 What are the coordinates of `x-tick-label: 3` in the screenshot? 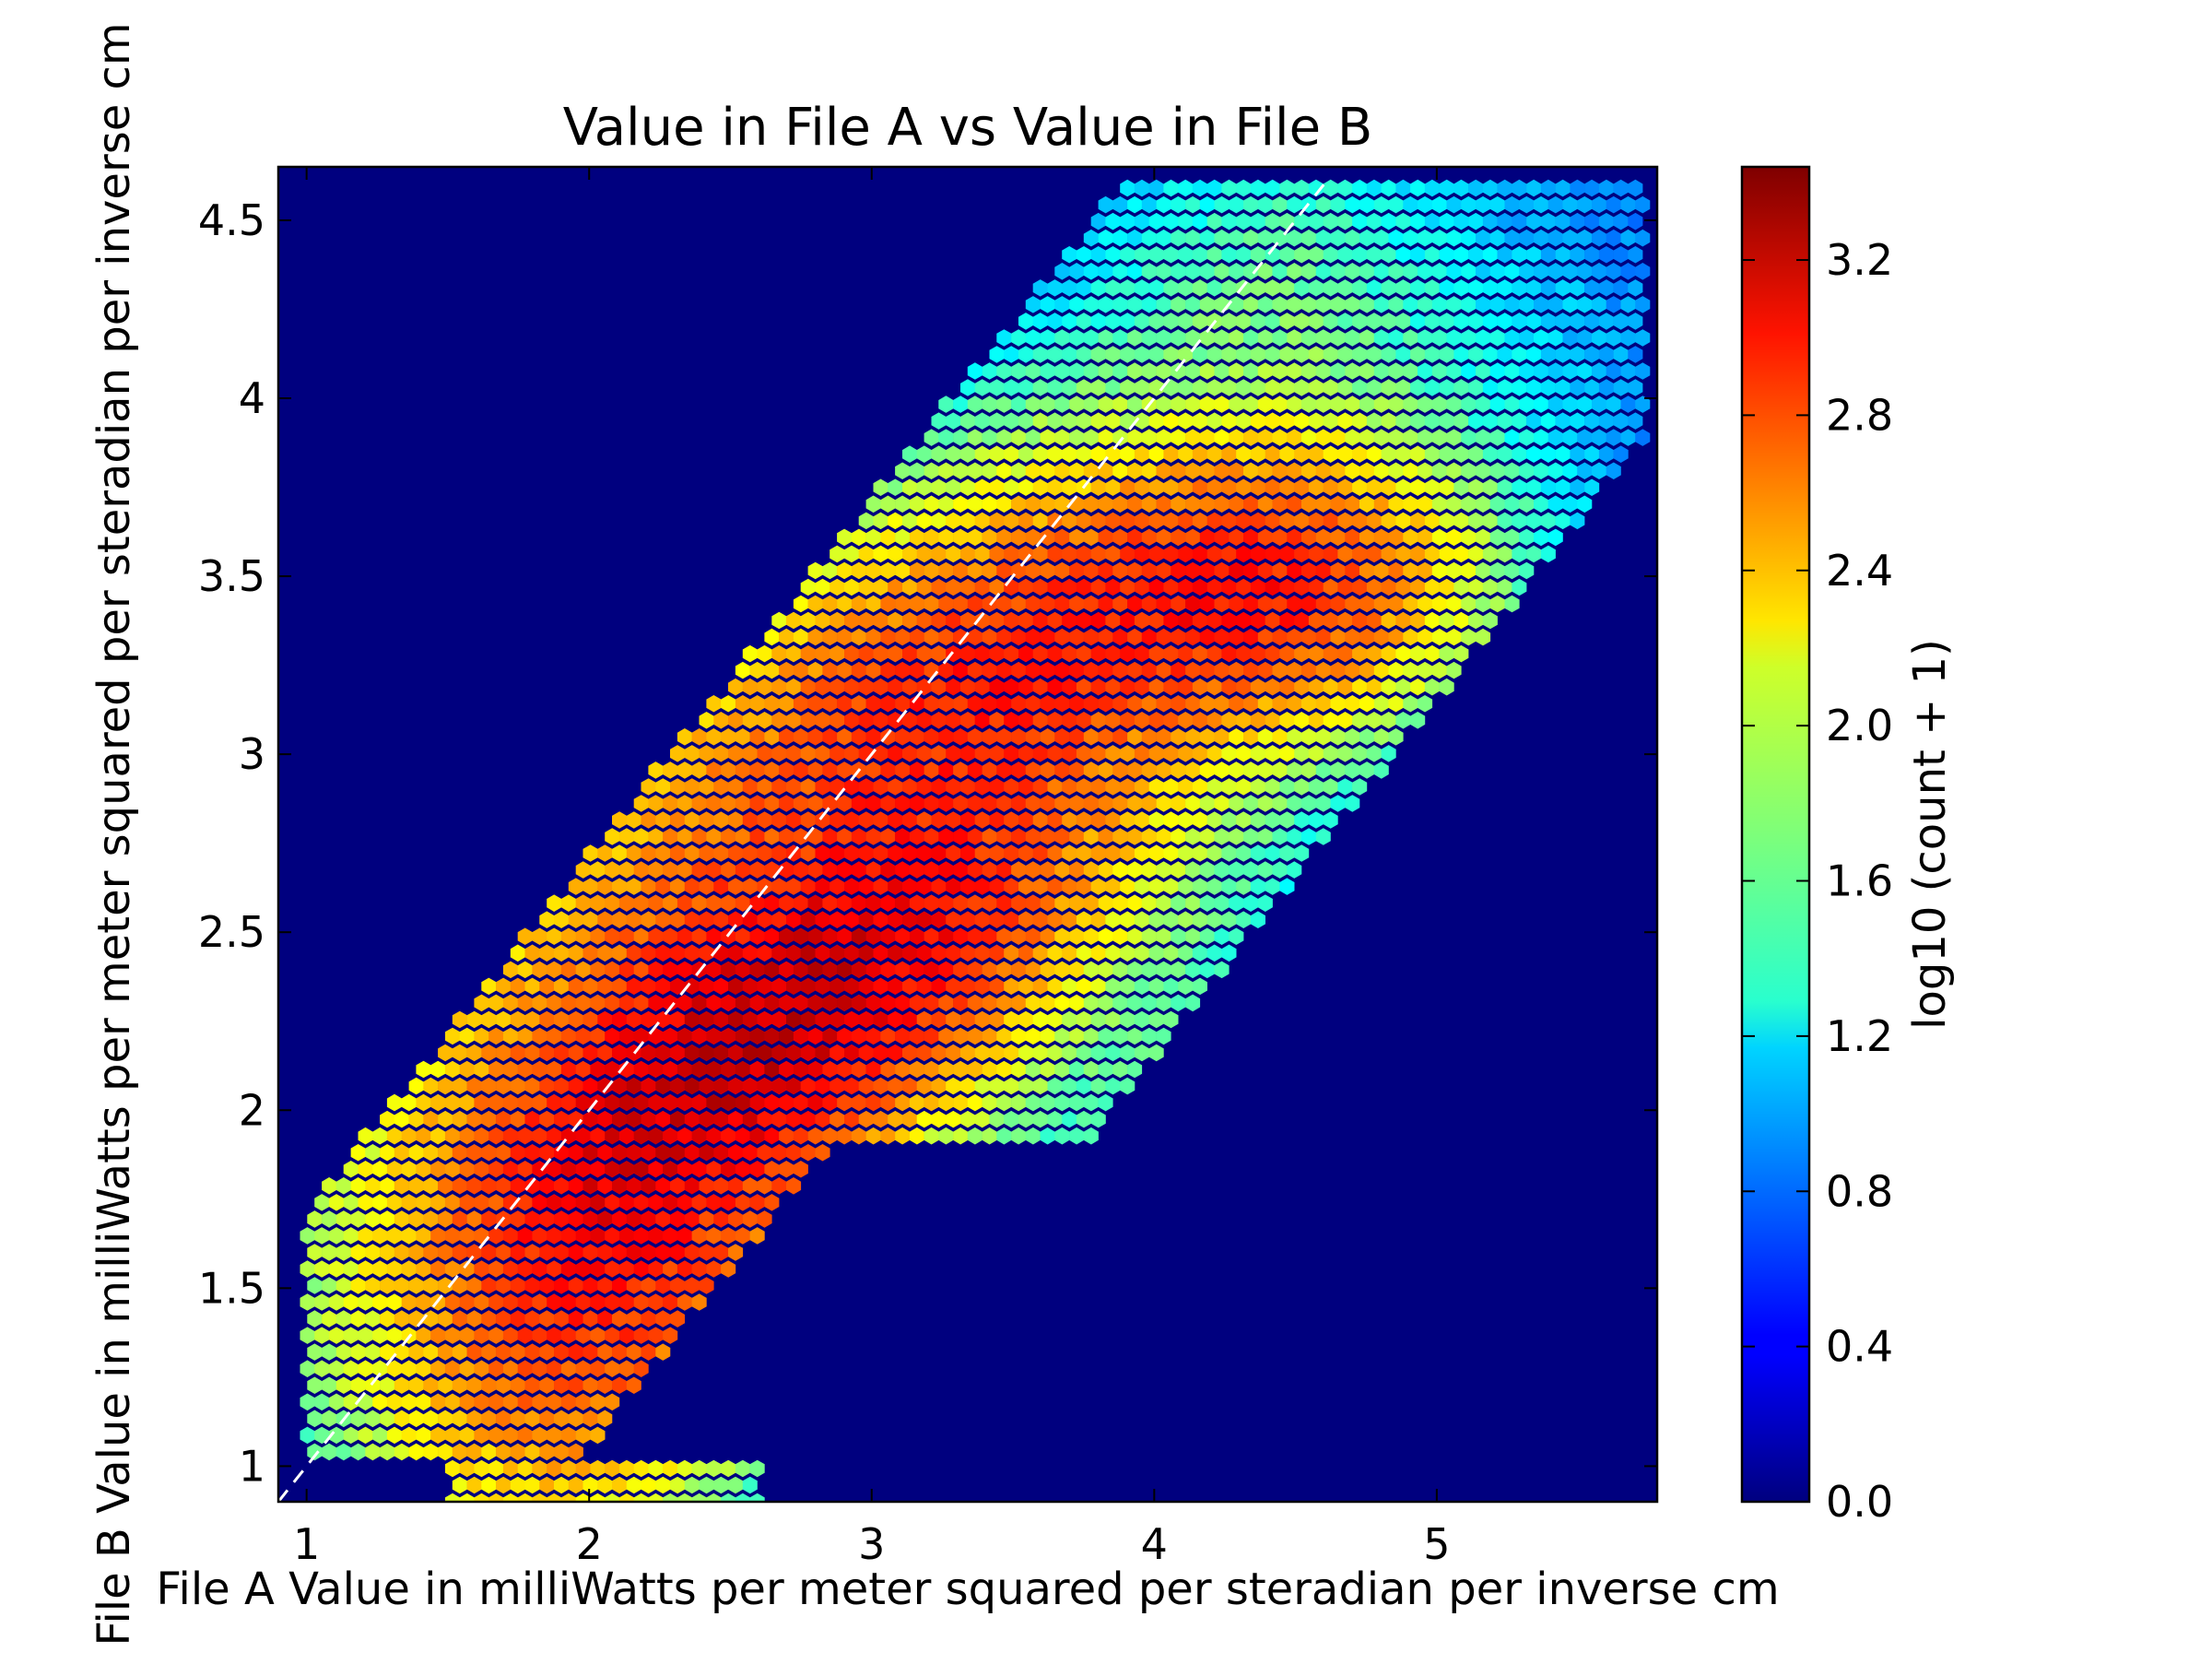 It's located at (871, 1544).